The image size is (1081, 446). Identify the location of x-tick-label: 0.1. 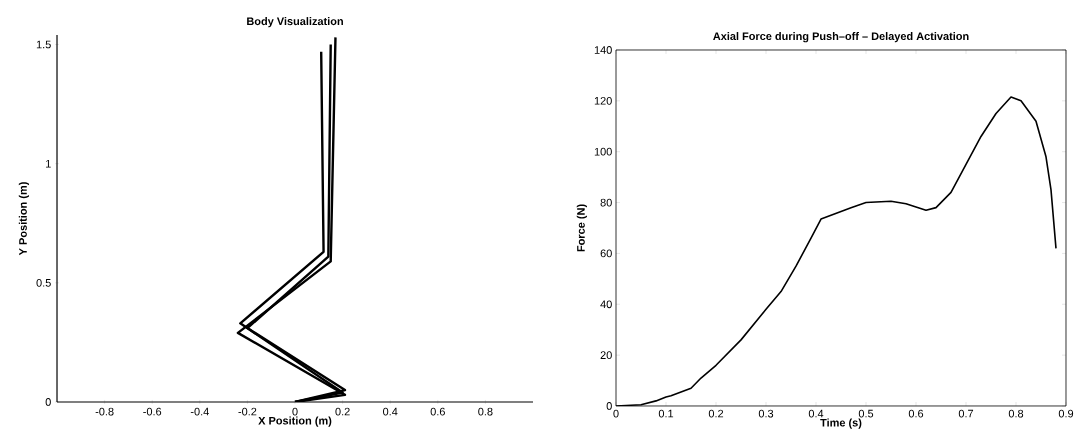
(666, 413).